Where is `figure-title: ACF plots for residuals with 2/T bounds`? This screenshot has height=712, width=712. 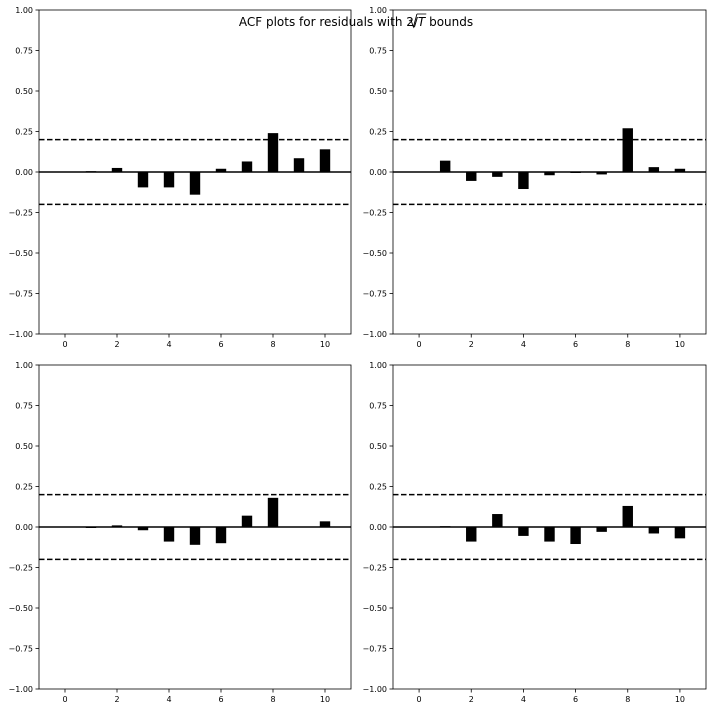
figure-title: ACF plots for residuals with 2/T bounds is located at coordinates (356, 22).